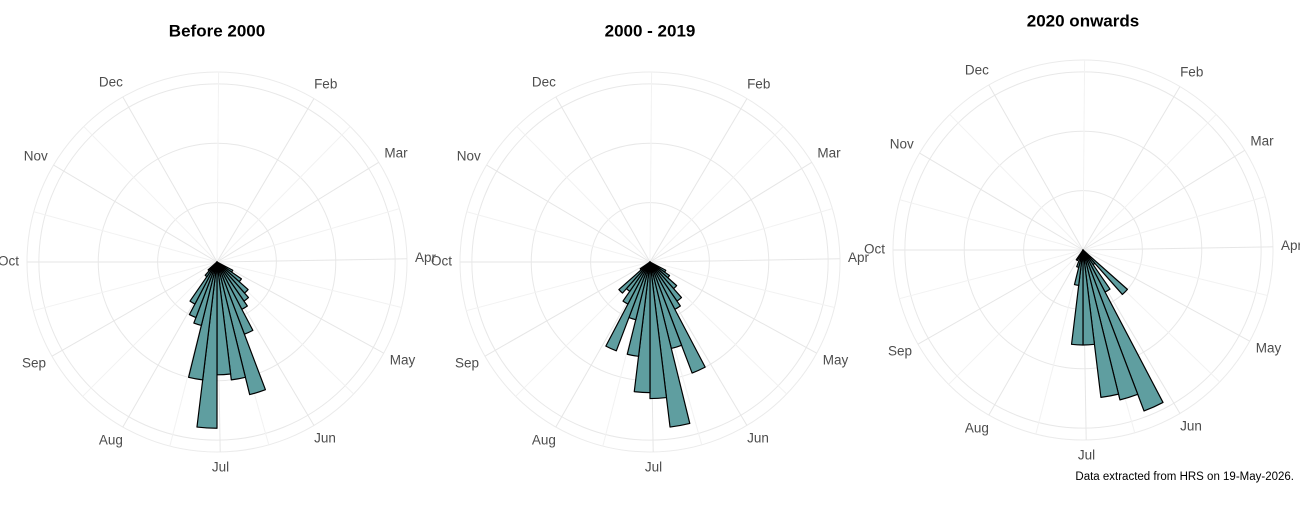 This screenshot has height=505, width=1300. What do you see at coordinates (1184, 477) in the screenshot?
I see `caption: Data extracted from HRS on 19-May-2026.` at bounding box center [1184, 477].